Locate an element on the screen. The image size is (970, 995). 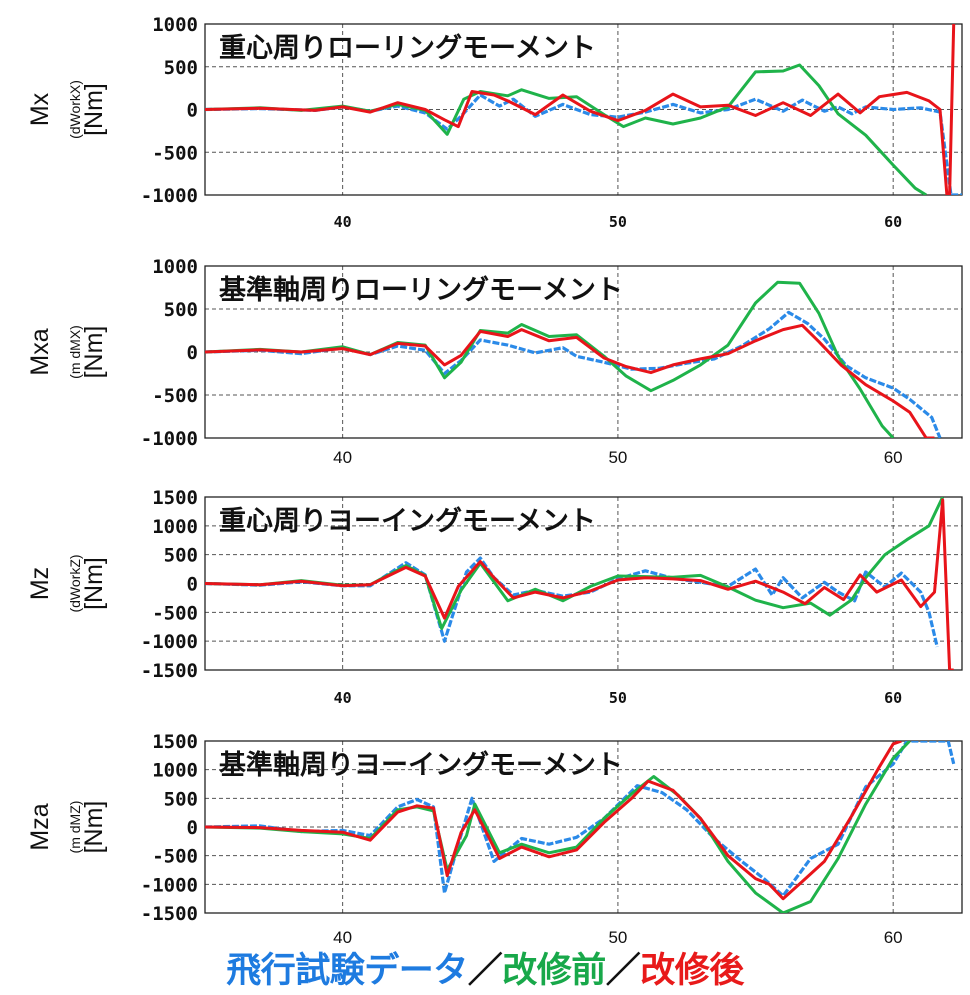
y-axis-sublabel: (dWorkX) is located at coordinates (75, 109).